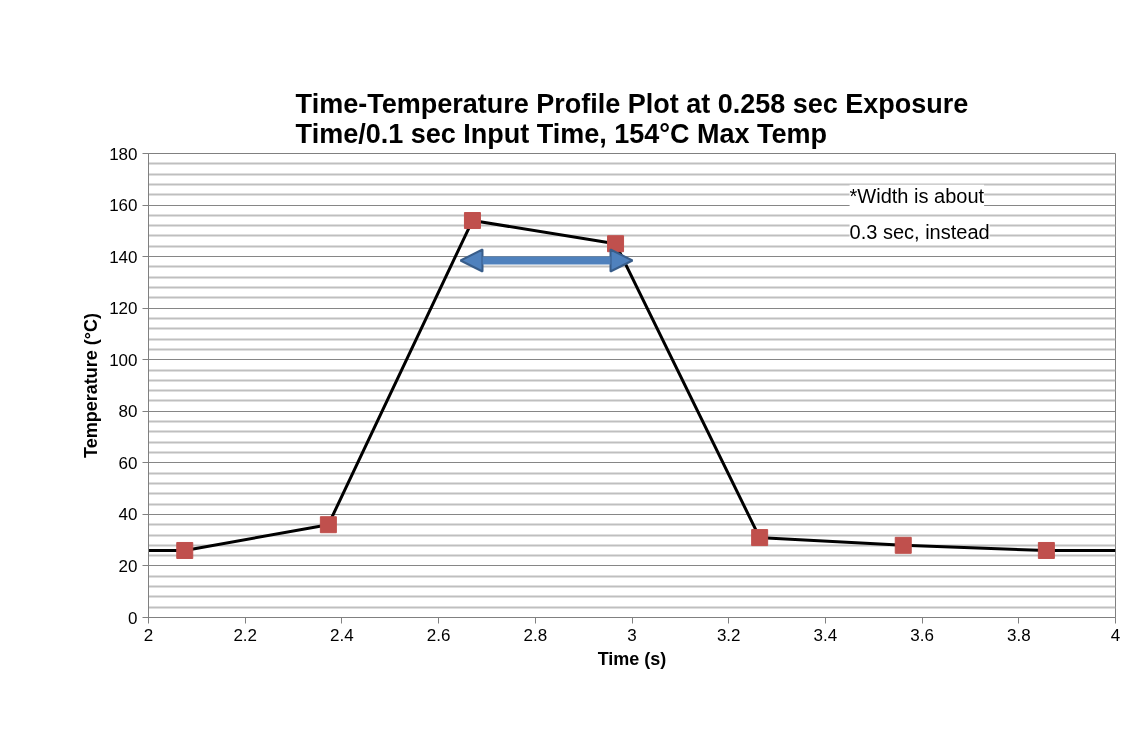 Image resolution: width=1143 pixels, height=735 pixels. I want to click on y-tick-label: 80, so click(128, 412).